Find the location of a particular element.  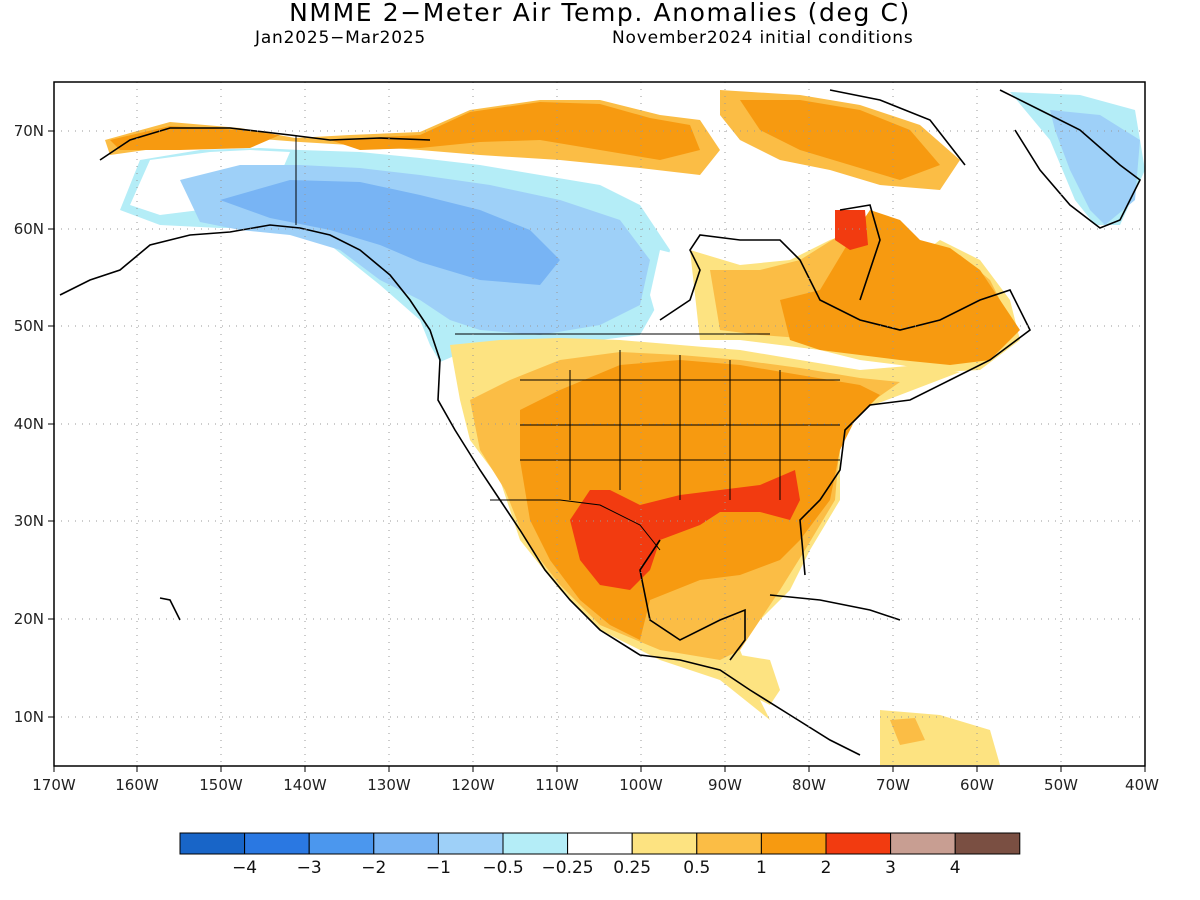

latitude-labels: 70N 60N 50N 40N 30N 20N 10N is located at coordinates (29, 424).